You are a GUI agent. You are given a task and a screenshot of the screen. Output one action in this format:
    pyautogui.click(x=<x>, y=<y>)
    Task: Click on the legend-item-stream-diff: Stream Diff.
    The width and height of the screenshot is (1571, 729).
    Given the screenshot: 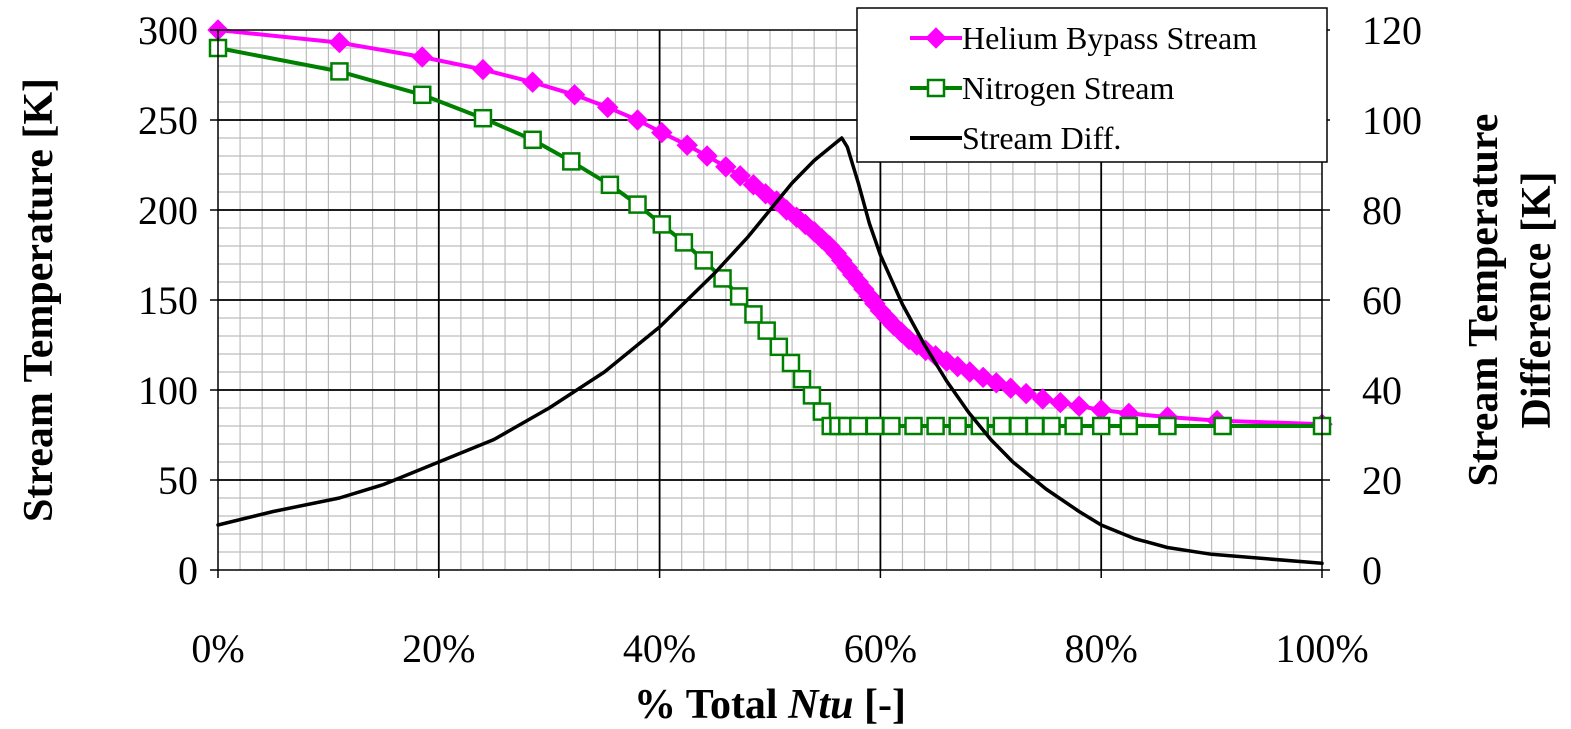 What is the action you would take?
    pyautogui.click(x=1015, y=138)
    